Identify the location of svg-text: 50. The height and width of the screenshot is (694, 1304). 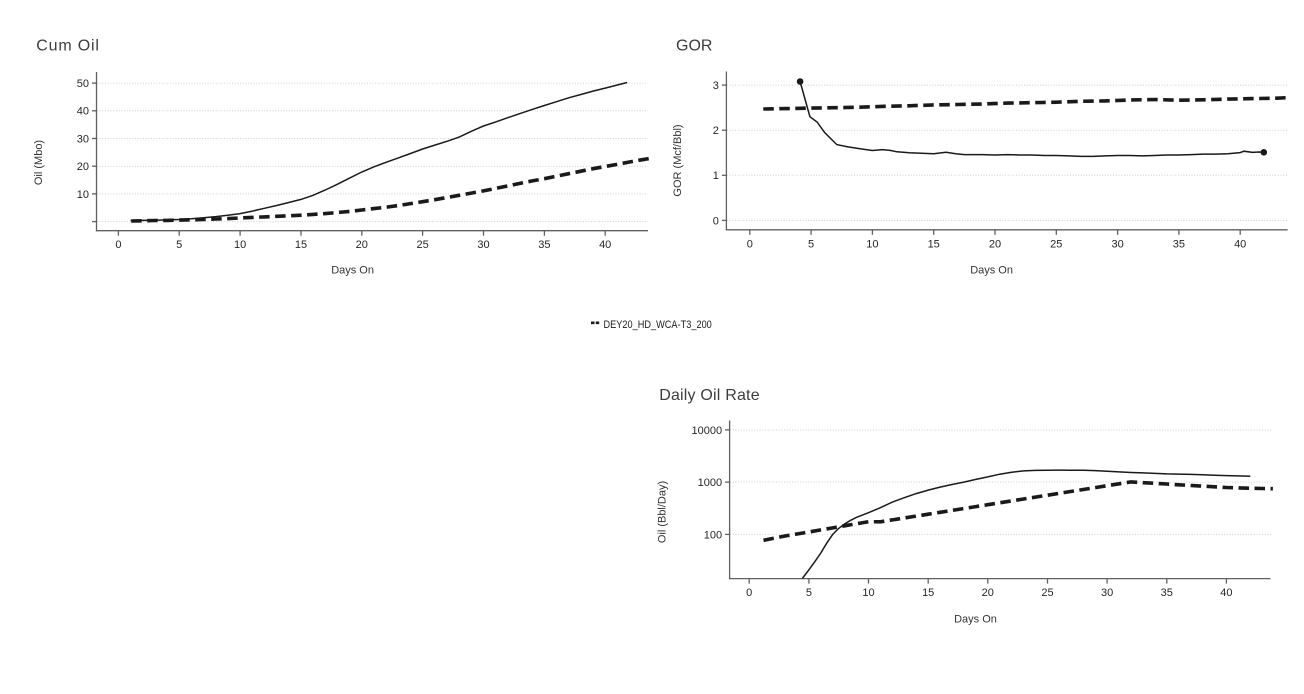
(83, 84).